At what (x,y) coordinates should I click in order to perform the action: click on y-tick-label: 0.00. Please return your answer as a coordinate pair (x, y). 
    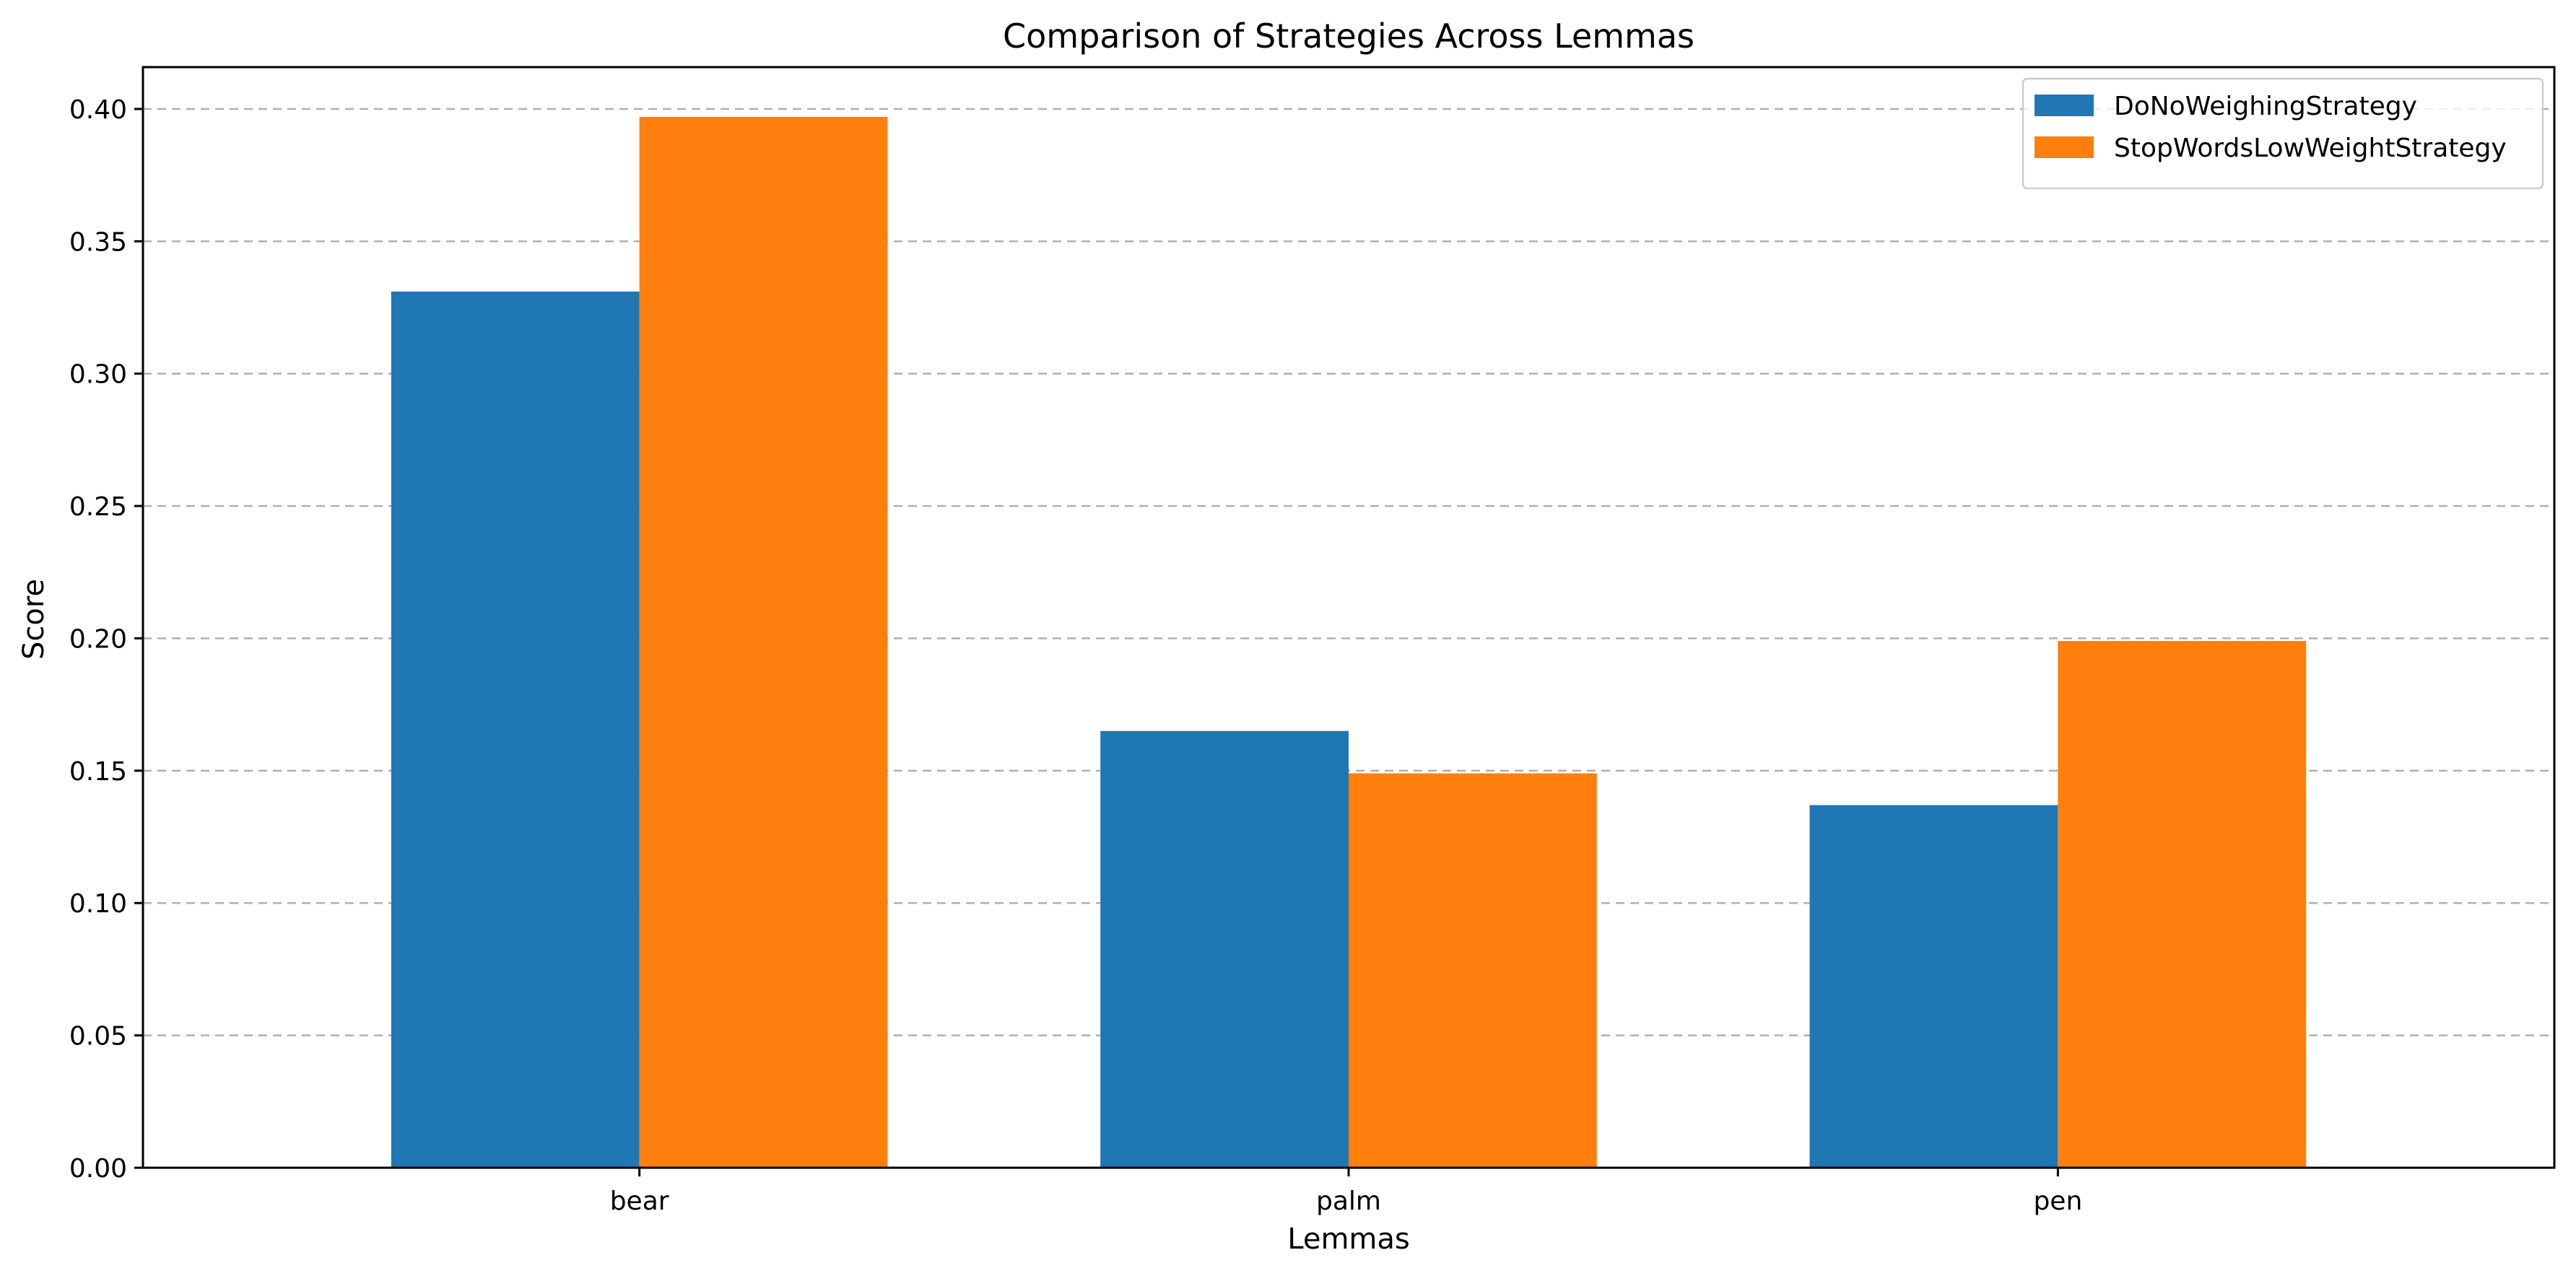
    Looking at the image, I should click on (98, 1169).